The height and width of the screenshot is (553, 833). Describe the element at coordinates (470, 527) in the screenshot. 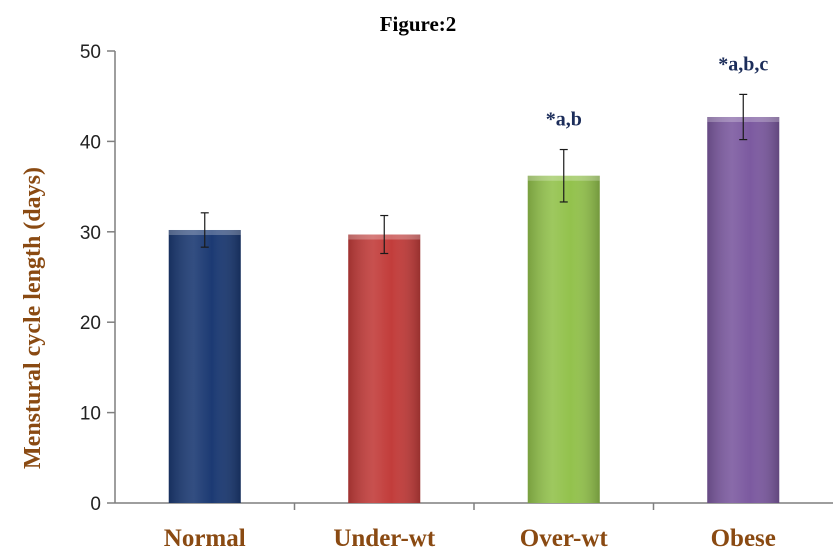

I see `x-axis-ticks: Normal Under-wt Over-wt Obese` at that location.